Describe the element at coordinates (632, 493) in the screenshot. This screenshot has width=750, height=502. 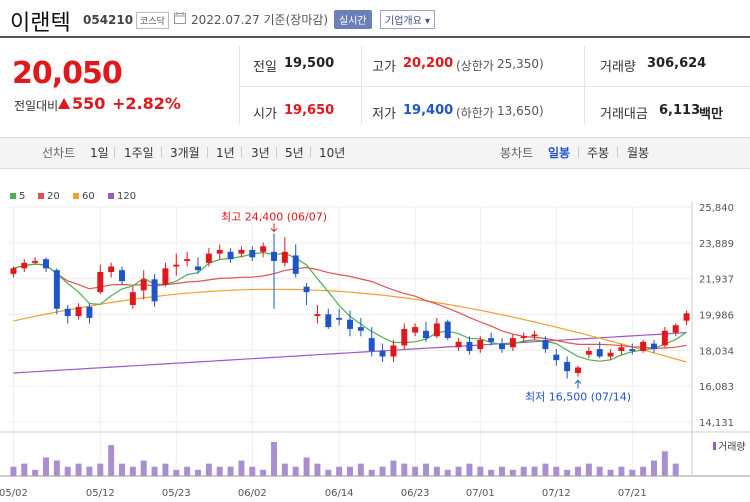
I see `x-tick-label: 07/21` at that location.